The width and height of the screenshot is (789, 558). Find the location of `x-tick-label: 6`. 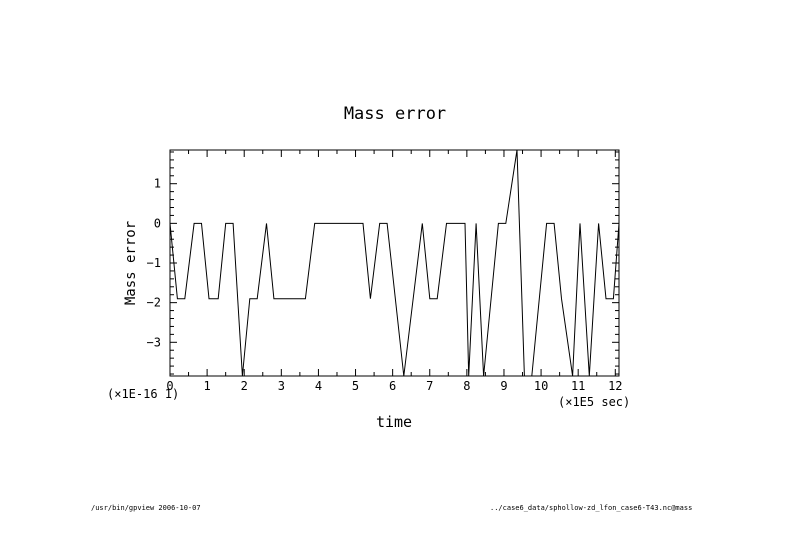

x-tick-label: 6 is located at coordinates (392, 386).